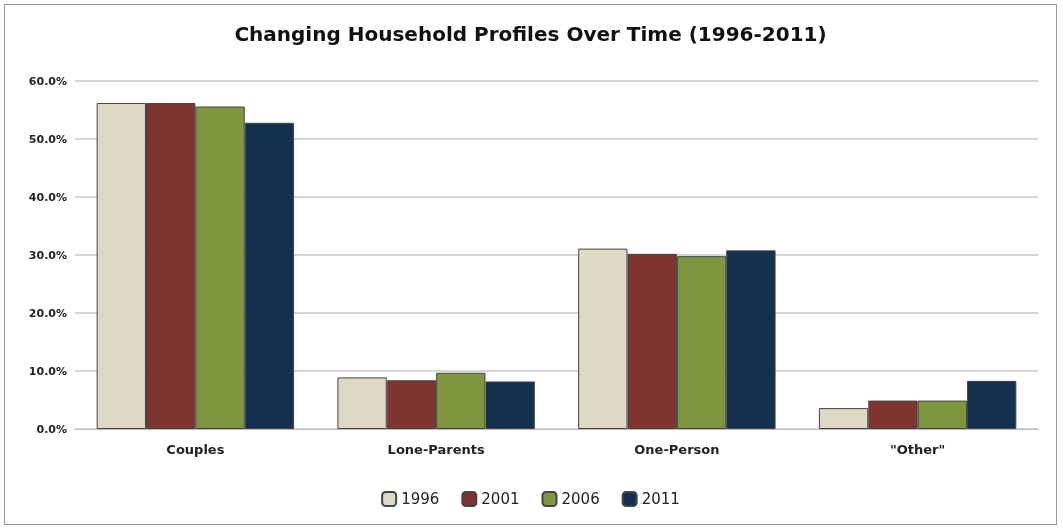  Describe the element at coordinates (580, 499) in the screenshot. I see `legend-label: 2006` at that location.